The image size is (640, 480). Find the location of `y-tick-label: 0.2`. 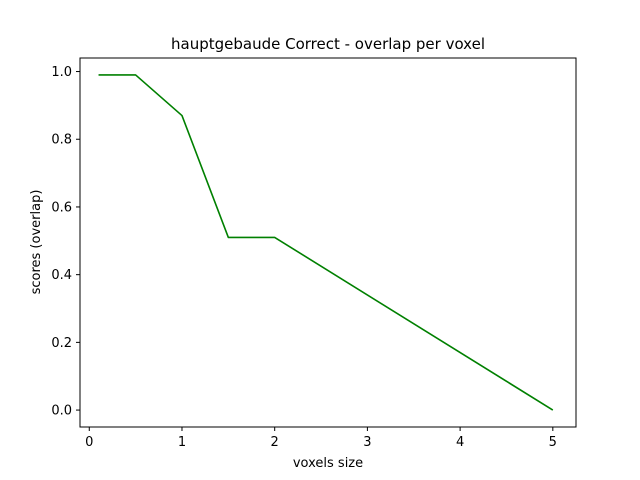

y-tick-label: 0.2 is located at coordinates (61, 343).